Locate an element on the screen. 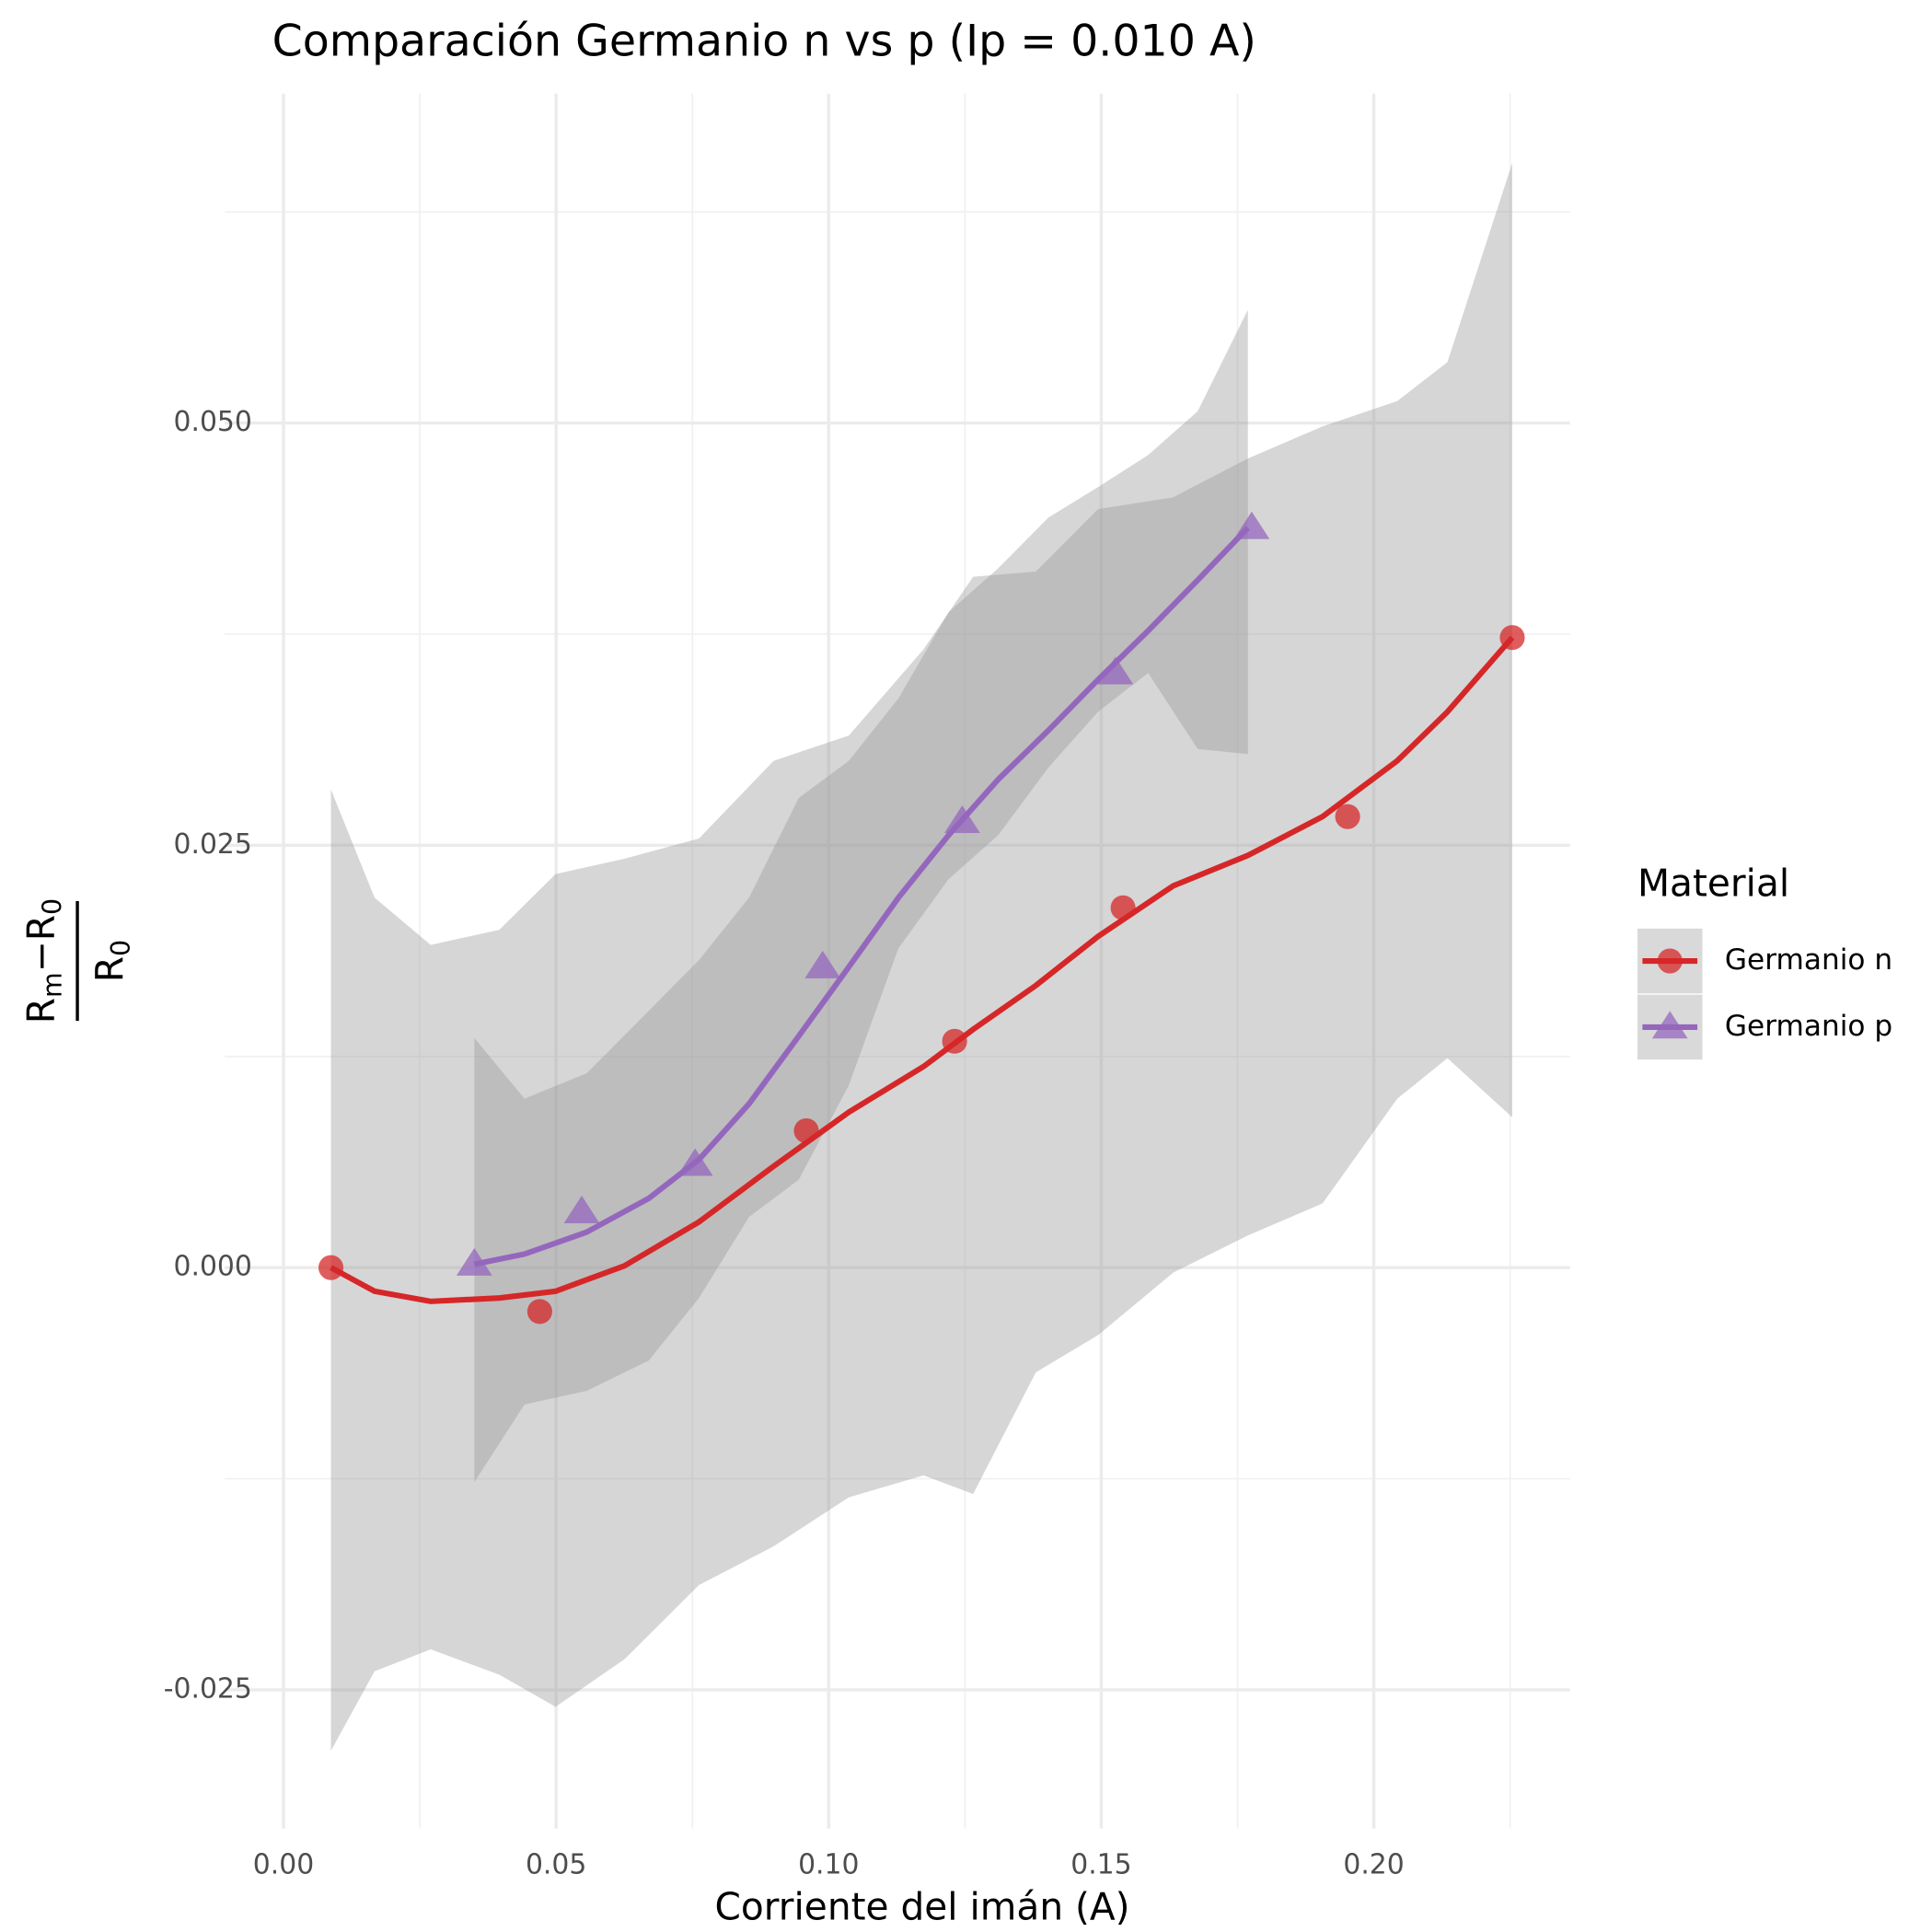 This screenshot has width=1932, height=1932. x-tick-label: 0.15 is located at coordinates (1101, 1865).